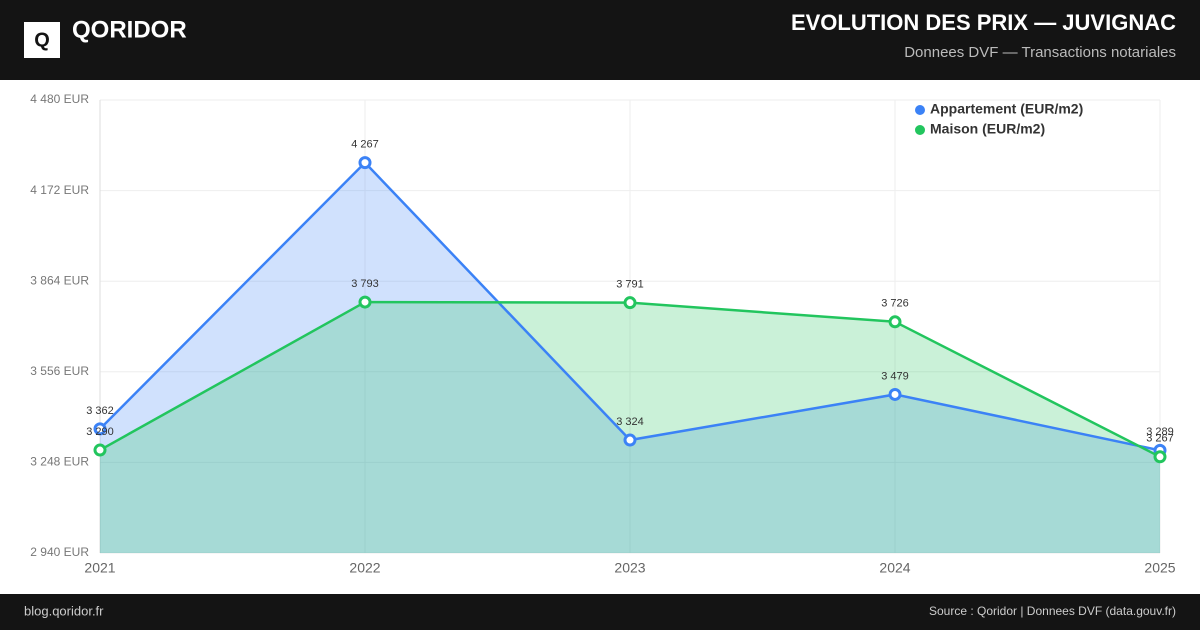 This screenshot has height=630, width=1200. Describe the element at coordinates (364, 568) in the screenshot. I see `x-tick-label: 2022` at that location.